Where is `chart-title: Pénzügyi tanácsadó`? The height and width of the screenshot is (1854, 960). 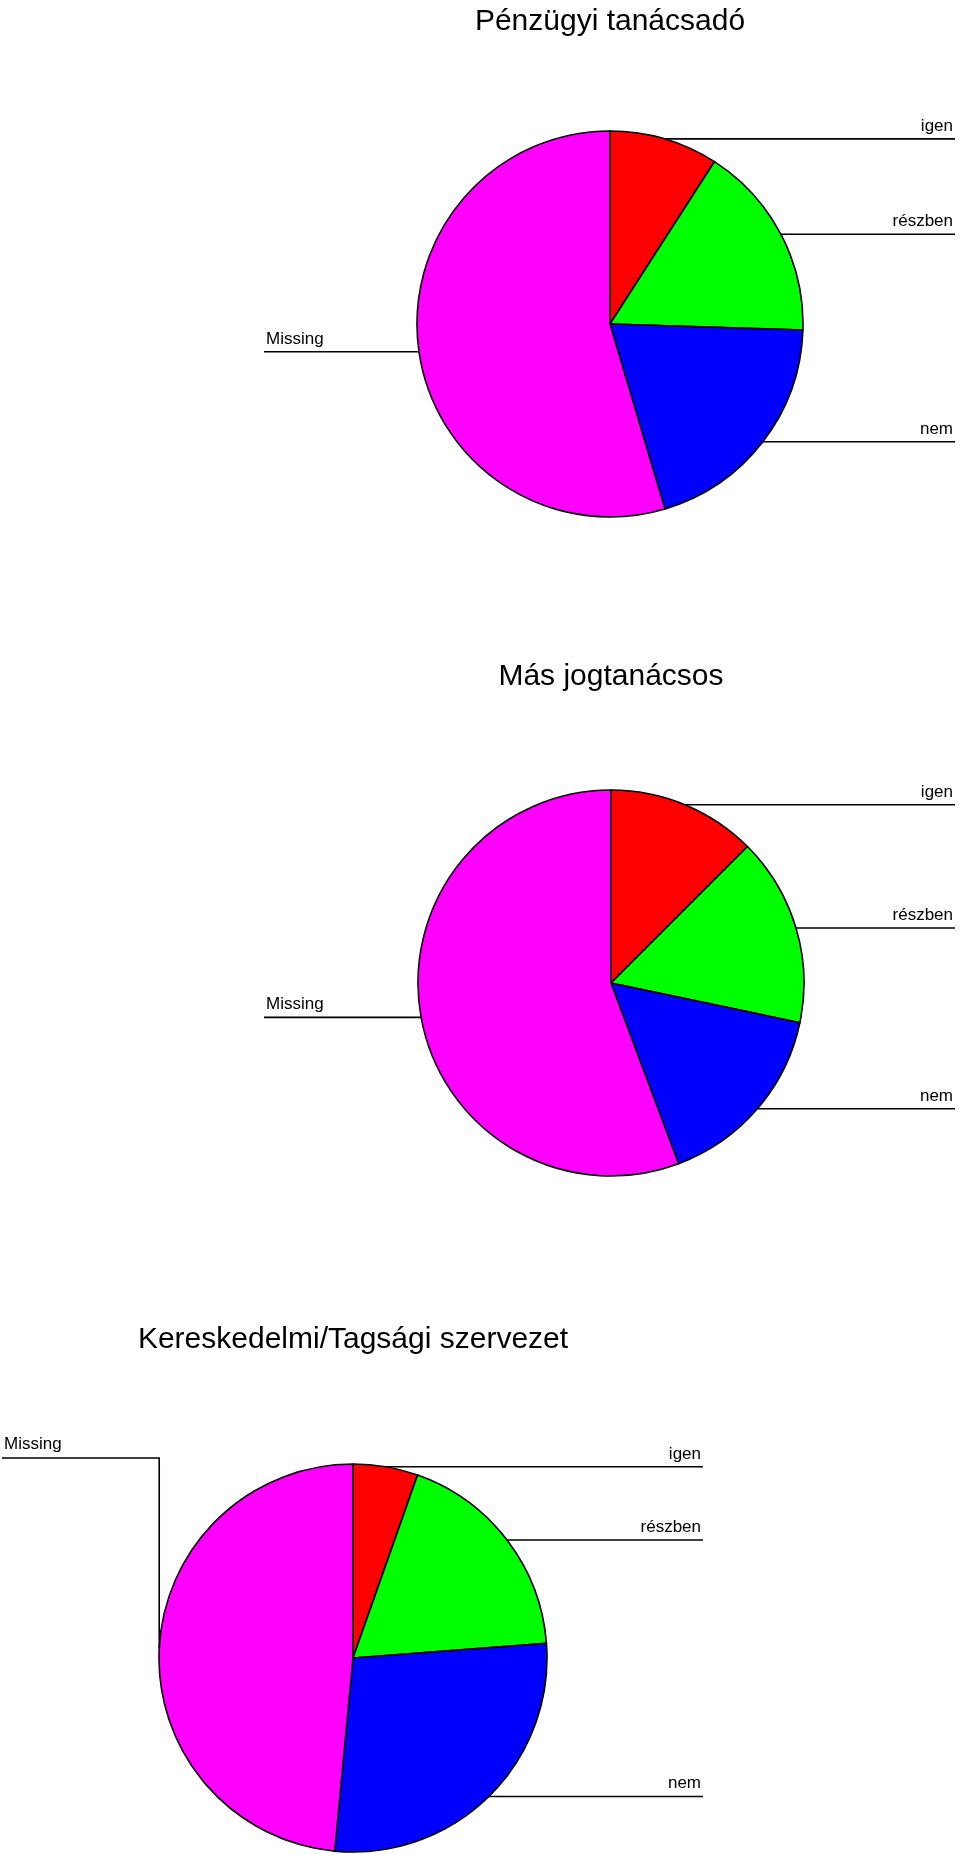
chart-title: Pénzügyi tanácsadó is located at coordinates (610, 19).